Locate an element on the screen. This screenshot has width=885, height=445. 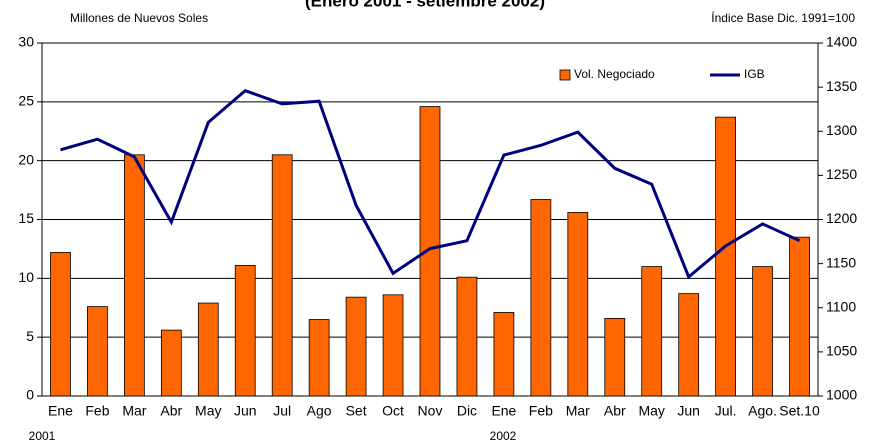
year-label: 2002 is located at coordinates (503, 436).